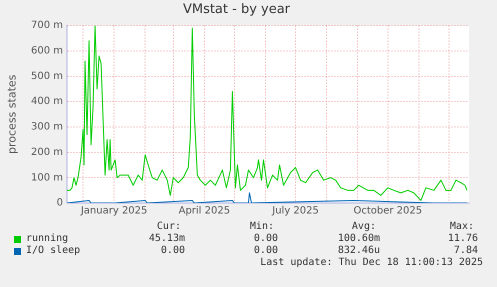 This screenshot has height=287, width=497. I want to click on y-axis-title: process states, so click(11, 114).